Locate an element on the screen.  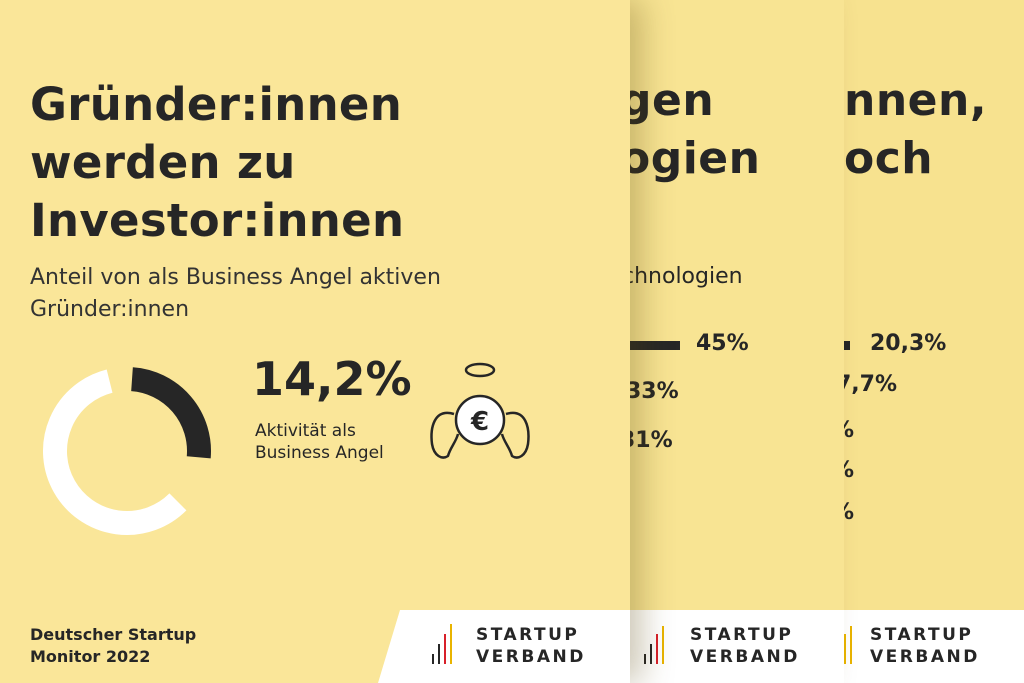
back-card-value-2: 7,7% is located at coordinates (867, 384).